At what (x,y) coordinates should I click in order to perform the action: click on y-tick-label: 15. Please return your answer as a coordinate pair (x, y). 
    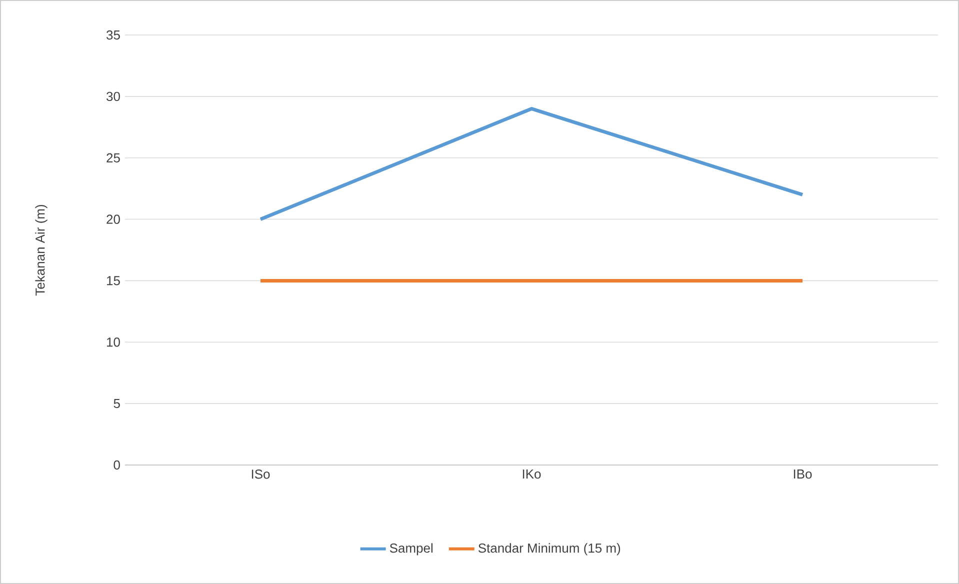
    Looking at the image, I should click on (113, 281).